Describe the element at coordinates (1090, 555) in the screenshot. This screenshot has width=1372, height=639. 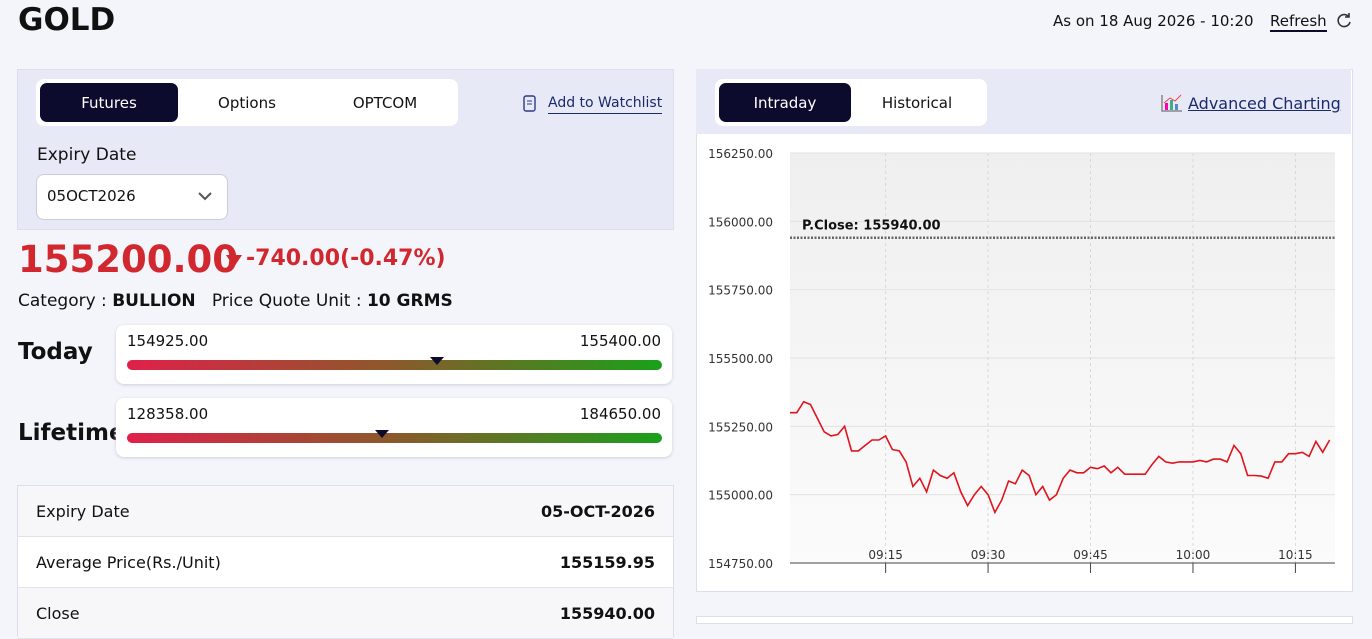
I see `x-tick-label: 09:45` at that location.